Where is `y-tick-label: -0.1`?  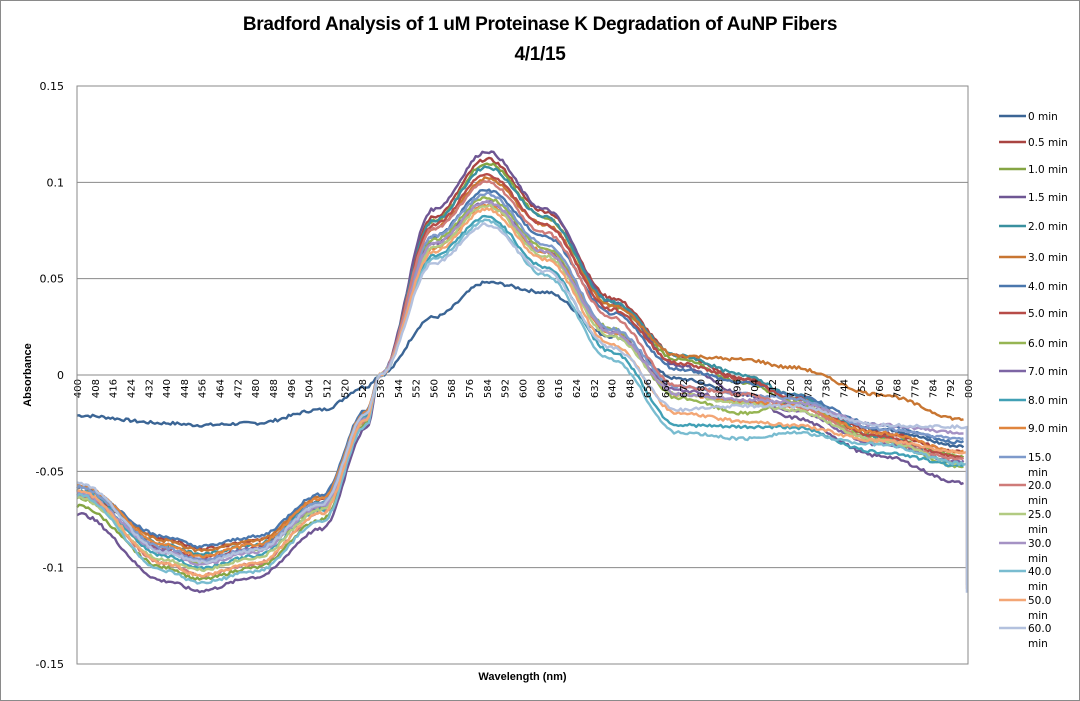
y-tick-label: -0.1 is located at coordinates (53, 568).